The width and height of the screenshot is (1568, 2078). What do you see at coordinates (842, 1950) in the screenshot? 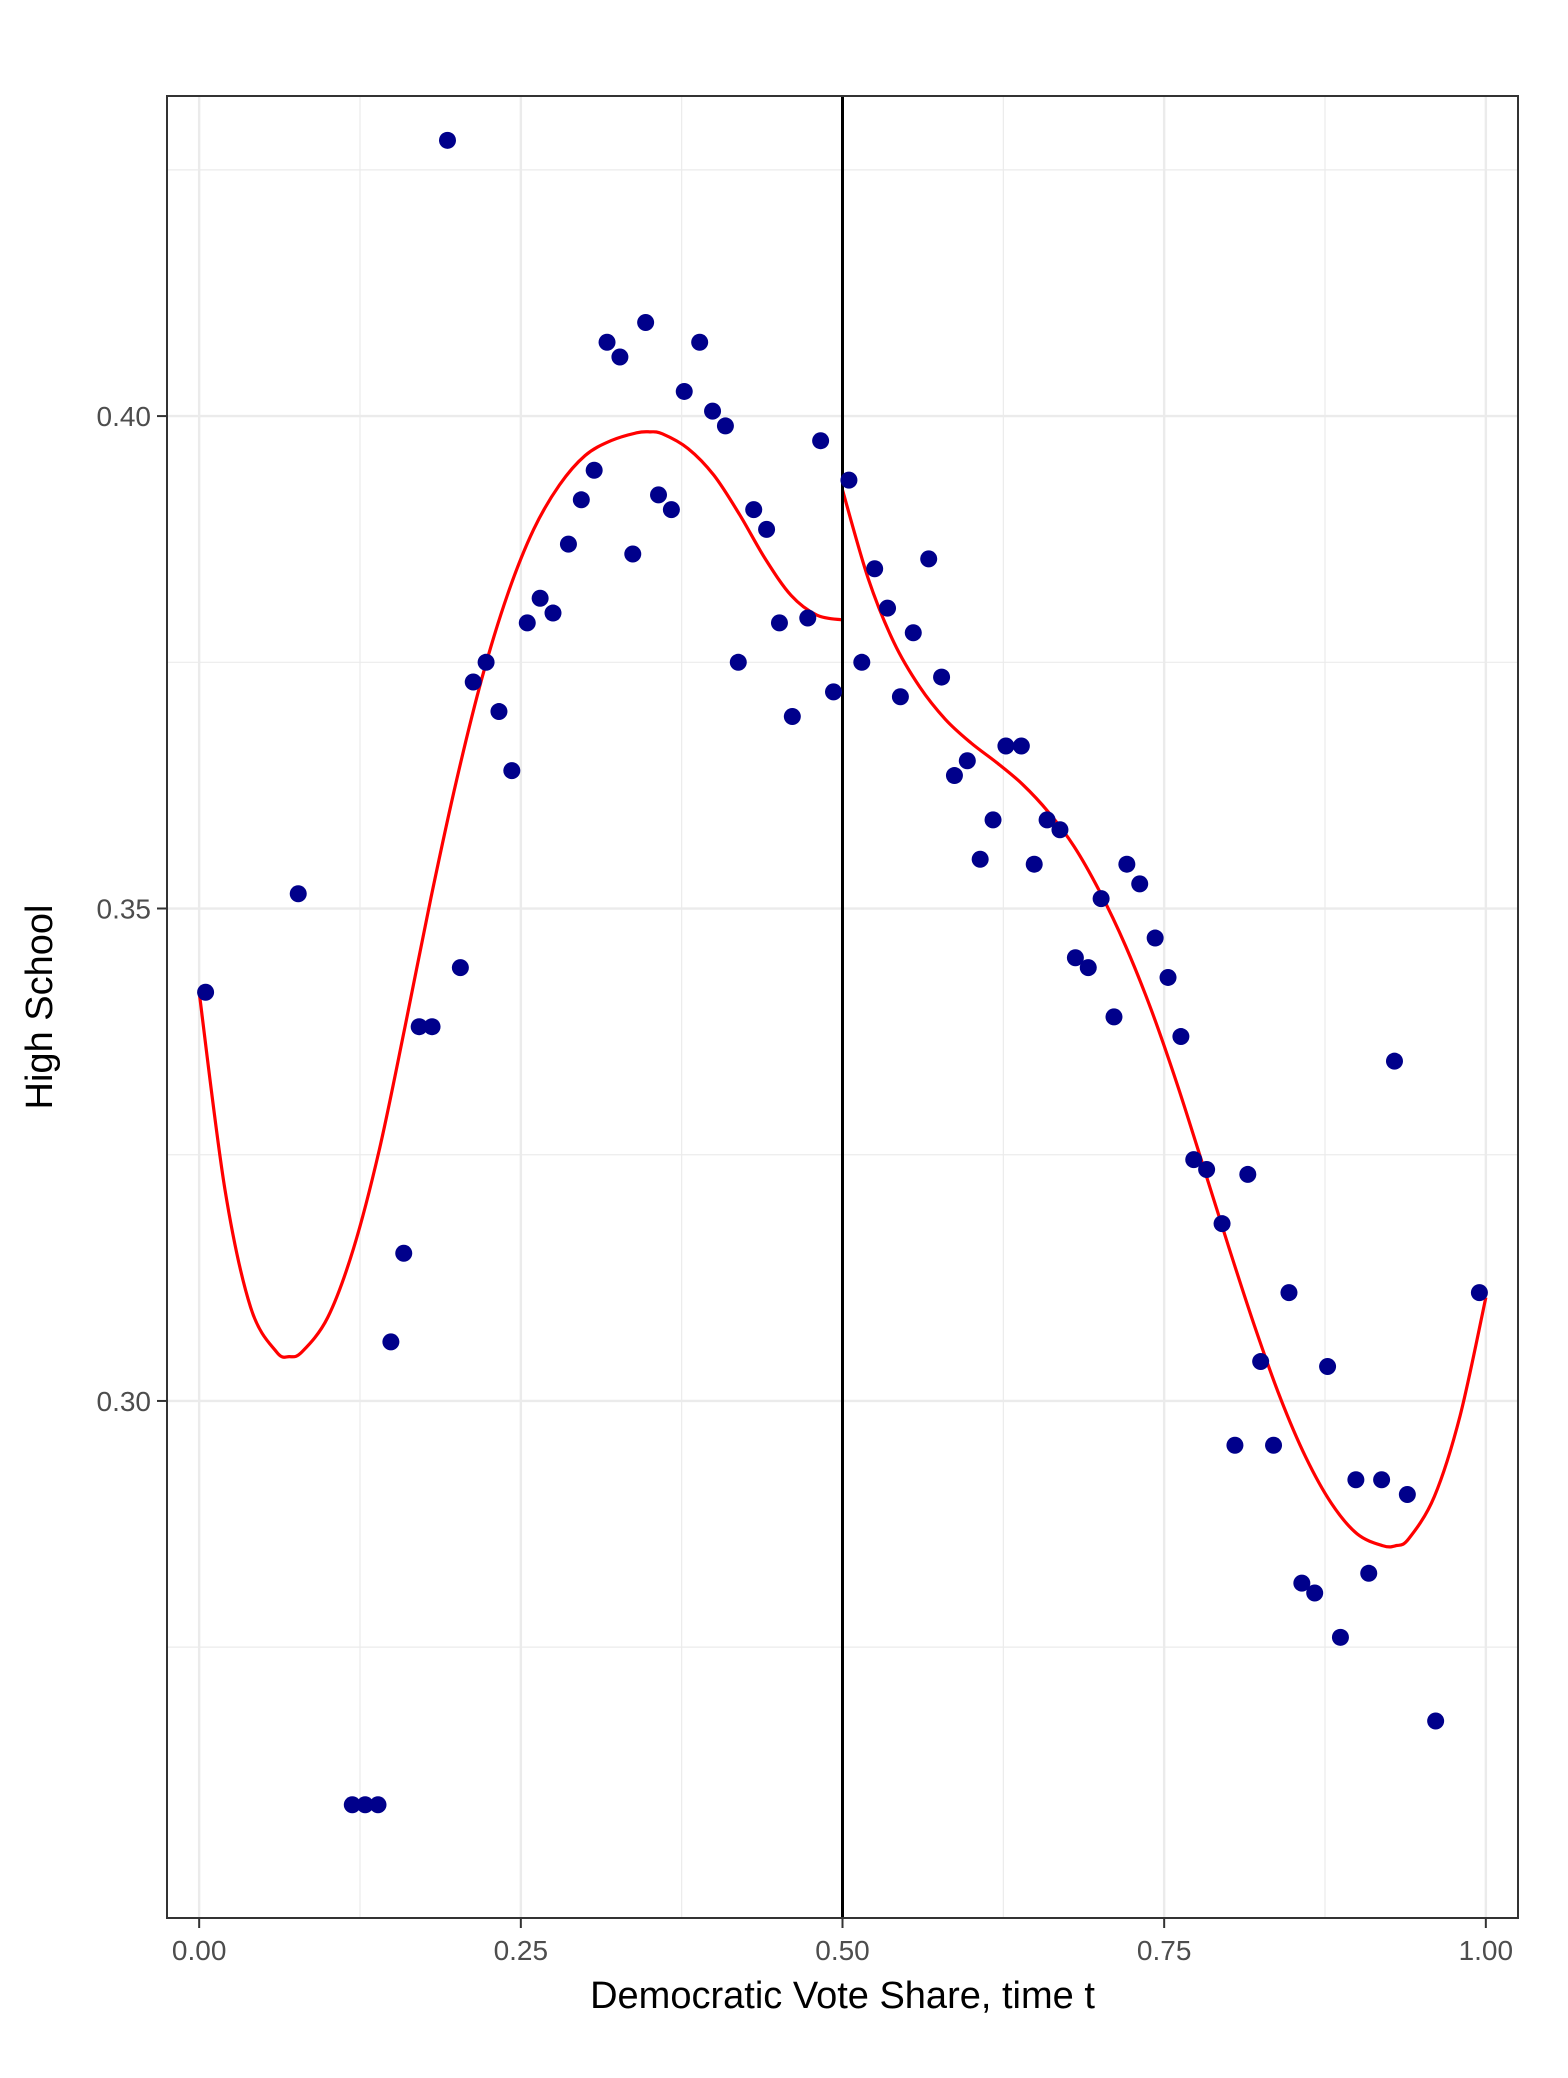
I see `x-tick-label: 0.50` at bounding box center [842, 1950].